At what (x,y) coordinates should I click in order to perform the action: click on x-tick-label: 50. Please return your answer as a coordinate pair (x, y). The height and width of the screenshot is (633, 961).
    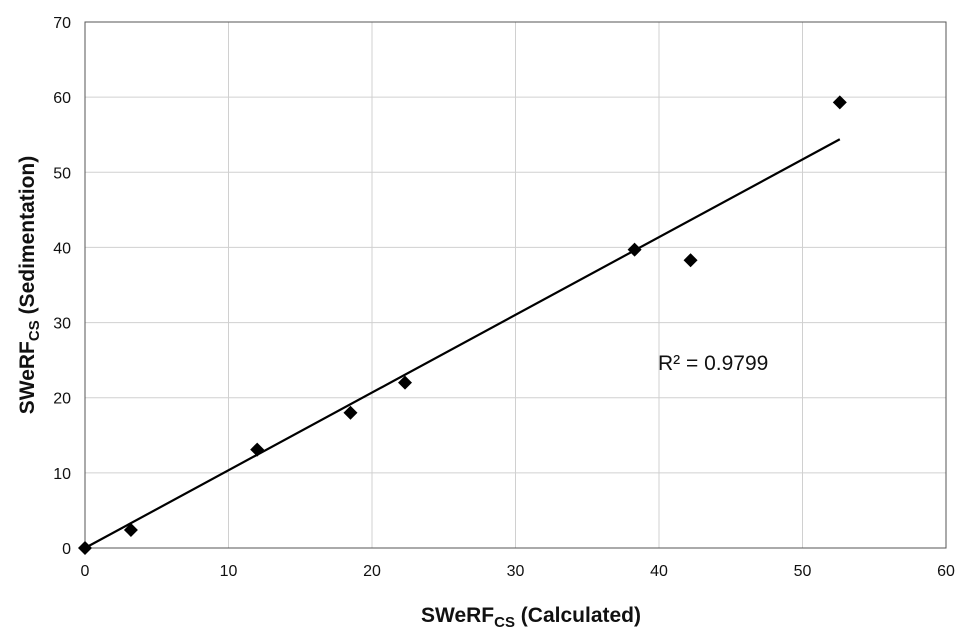
    Looking at the image, I should click on (803, 571).